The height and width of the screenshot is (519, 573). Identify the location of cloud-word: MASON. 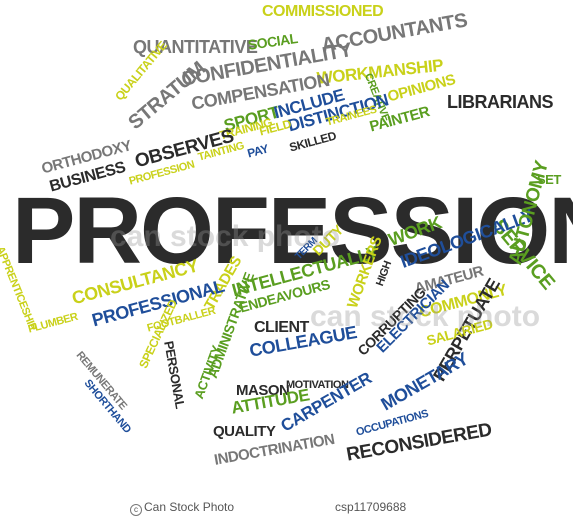
(263, 390).